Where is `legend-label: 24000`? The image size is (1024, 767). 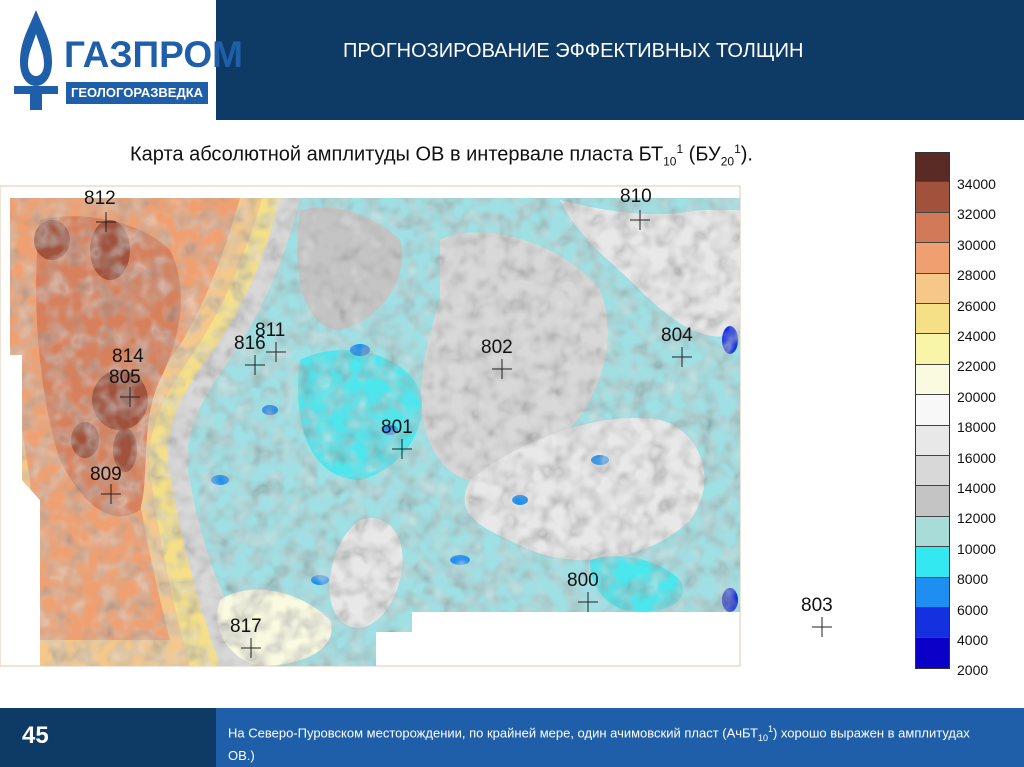
legend-label: 24000 is located at coordinates (976, 336).